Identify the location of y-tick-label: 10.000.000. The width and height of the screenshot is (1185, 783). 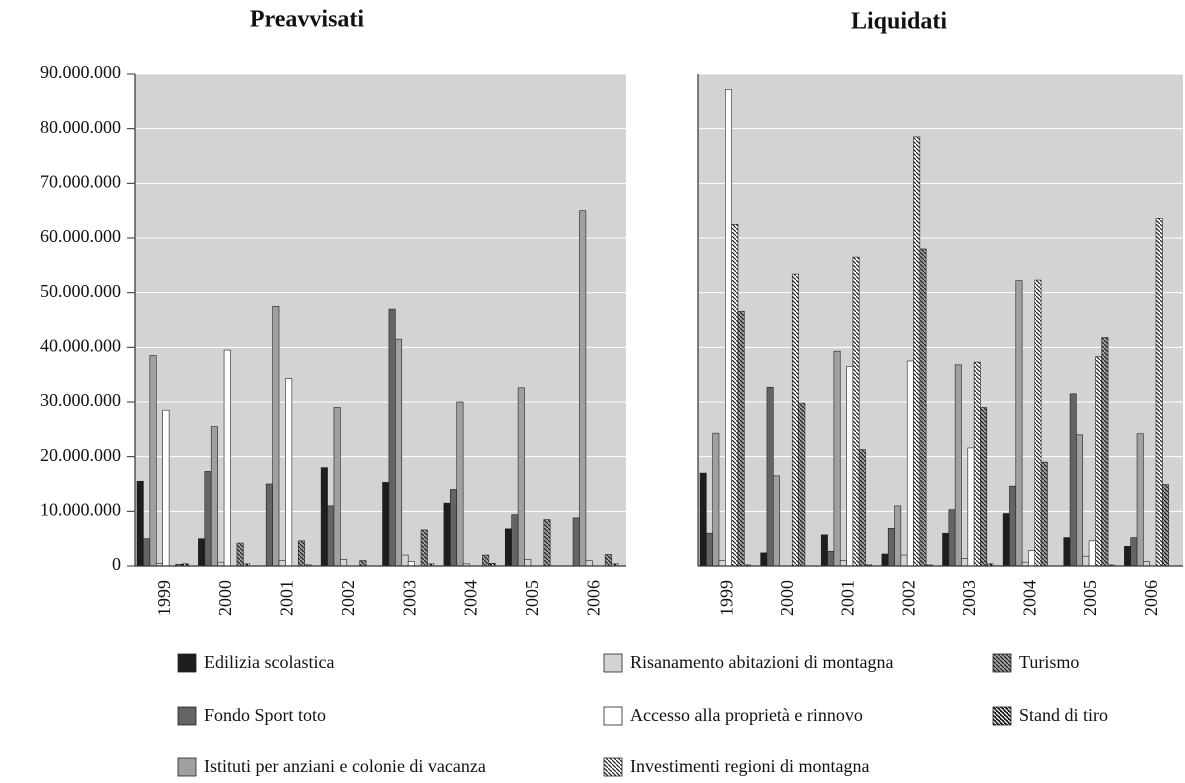
(80, 509).